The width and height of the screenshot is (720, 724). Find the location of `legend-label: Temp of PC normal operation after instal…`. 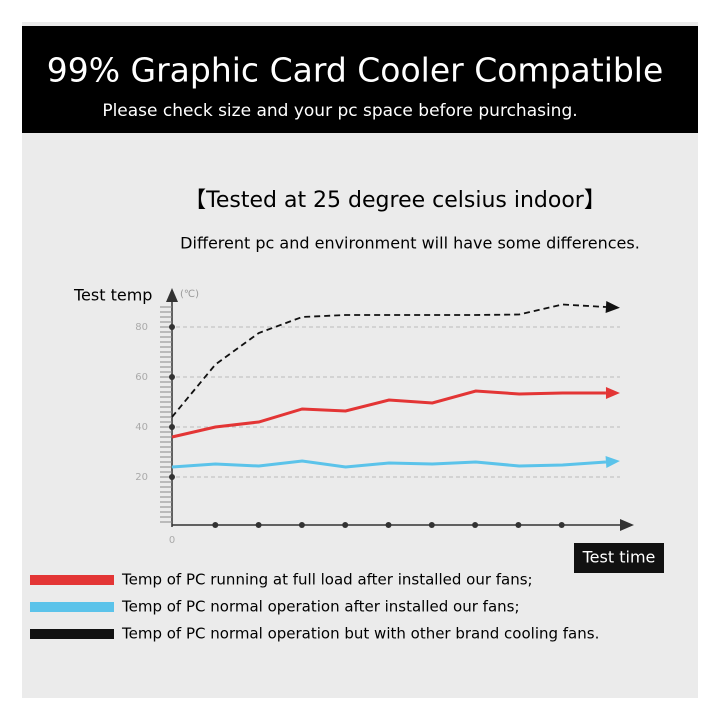

legend-label: Temp of PC normal operation after instal… is located at coordinates (320, 607).